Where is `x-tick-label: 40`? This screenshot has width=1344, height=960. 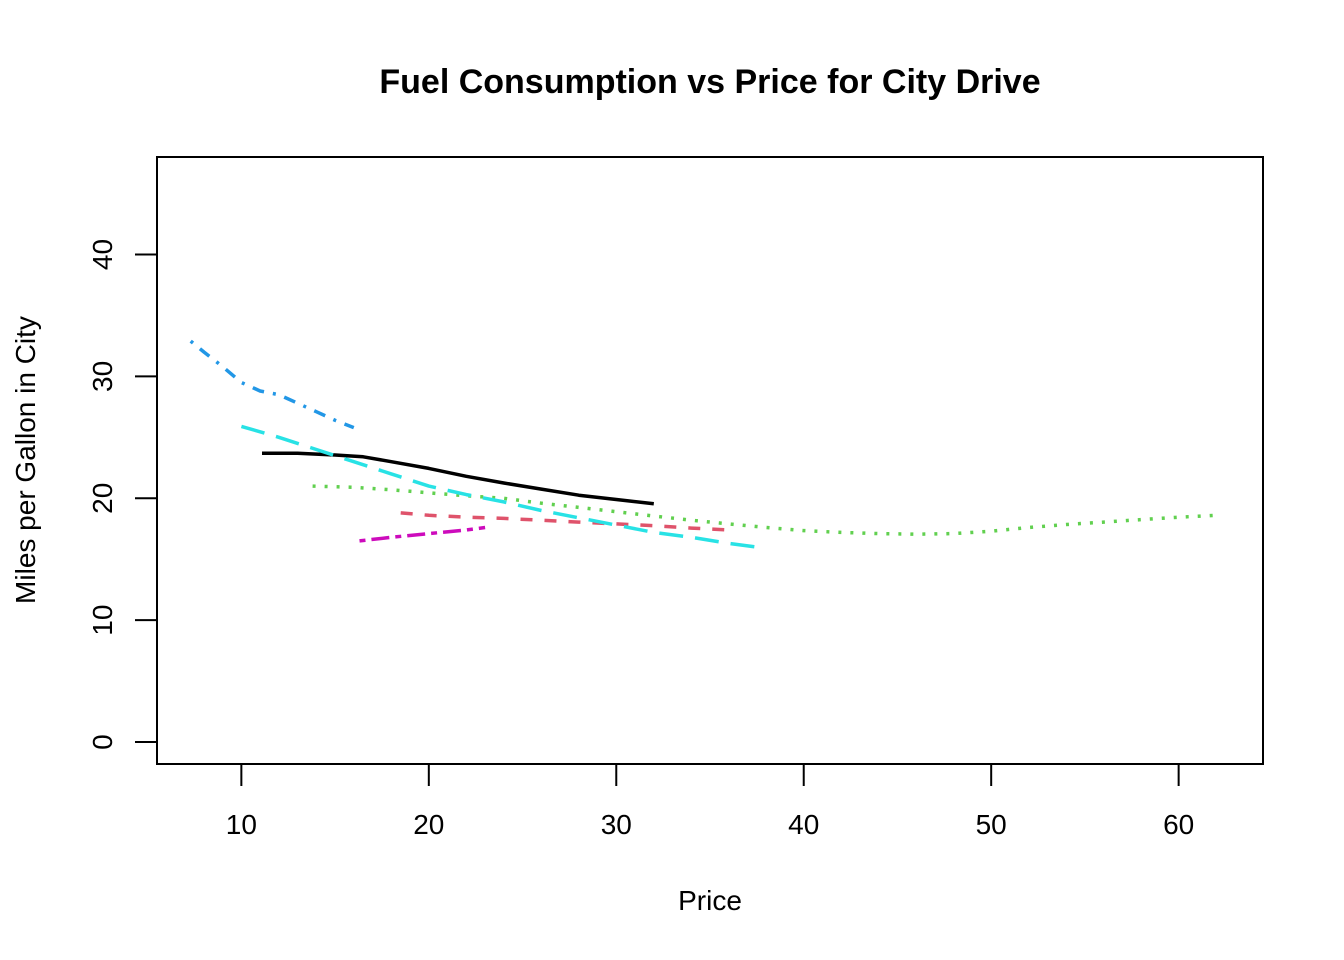
x-tick-label: 40 is located at coordinates (803, 824).